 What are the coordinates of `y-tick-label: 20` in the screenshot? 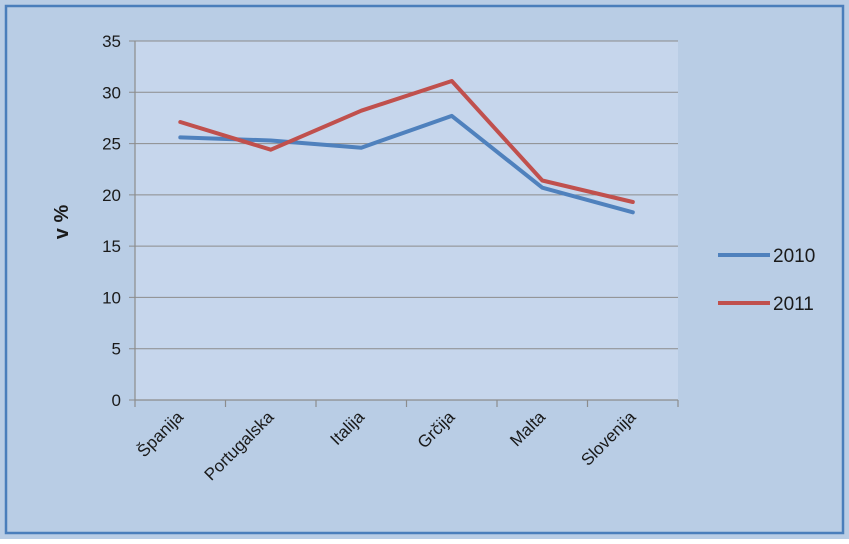 It's located at (111, 195).